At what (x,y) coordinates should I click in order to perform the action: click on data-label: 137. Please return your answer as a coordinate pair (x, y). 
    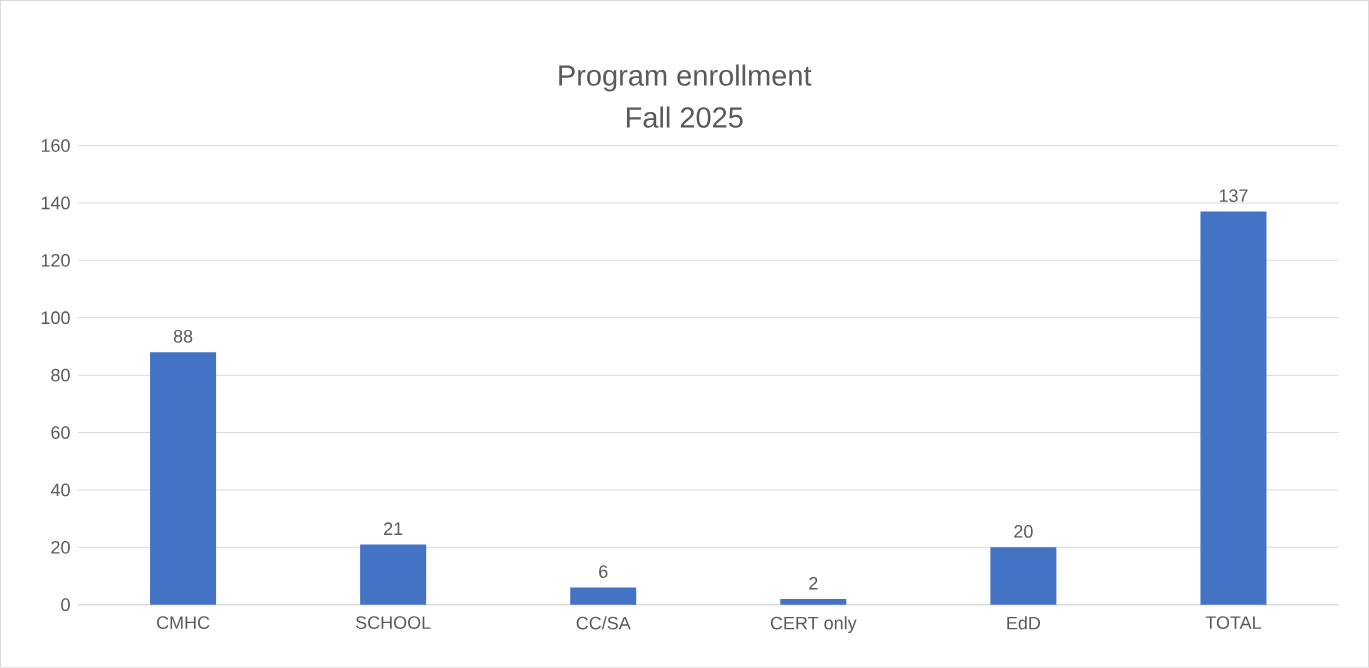
    Looking at the image, I should click on (1233, 196).